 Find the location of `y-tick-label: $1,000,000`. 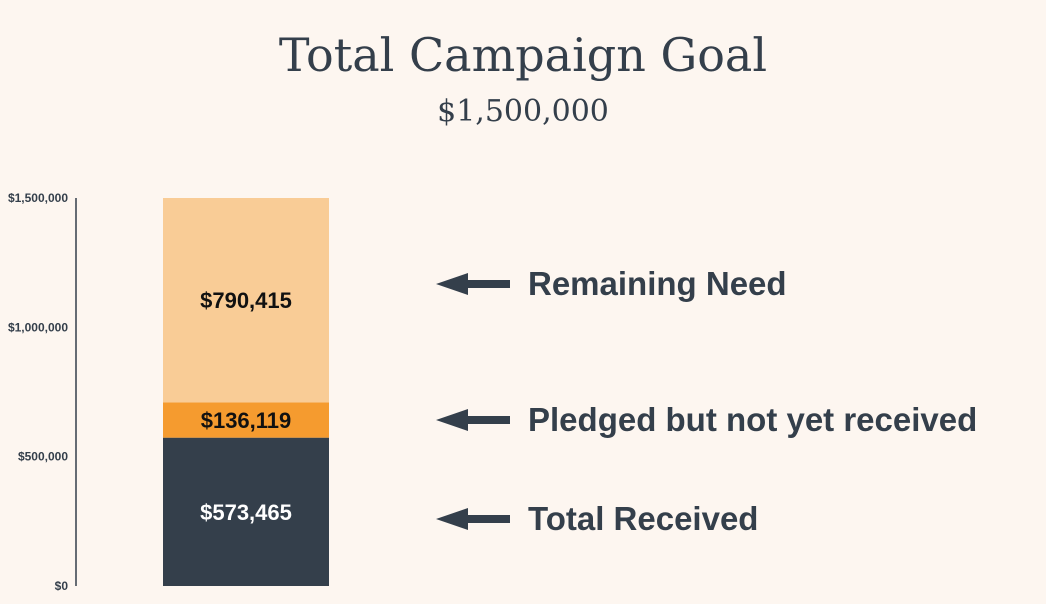

y-tick-label: $1,000,000 is located at coordinates (38, 327).